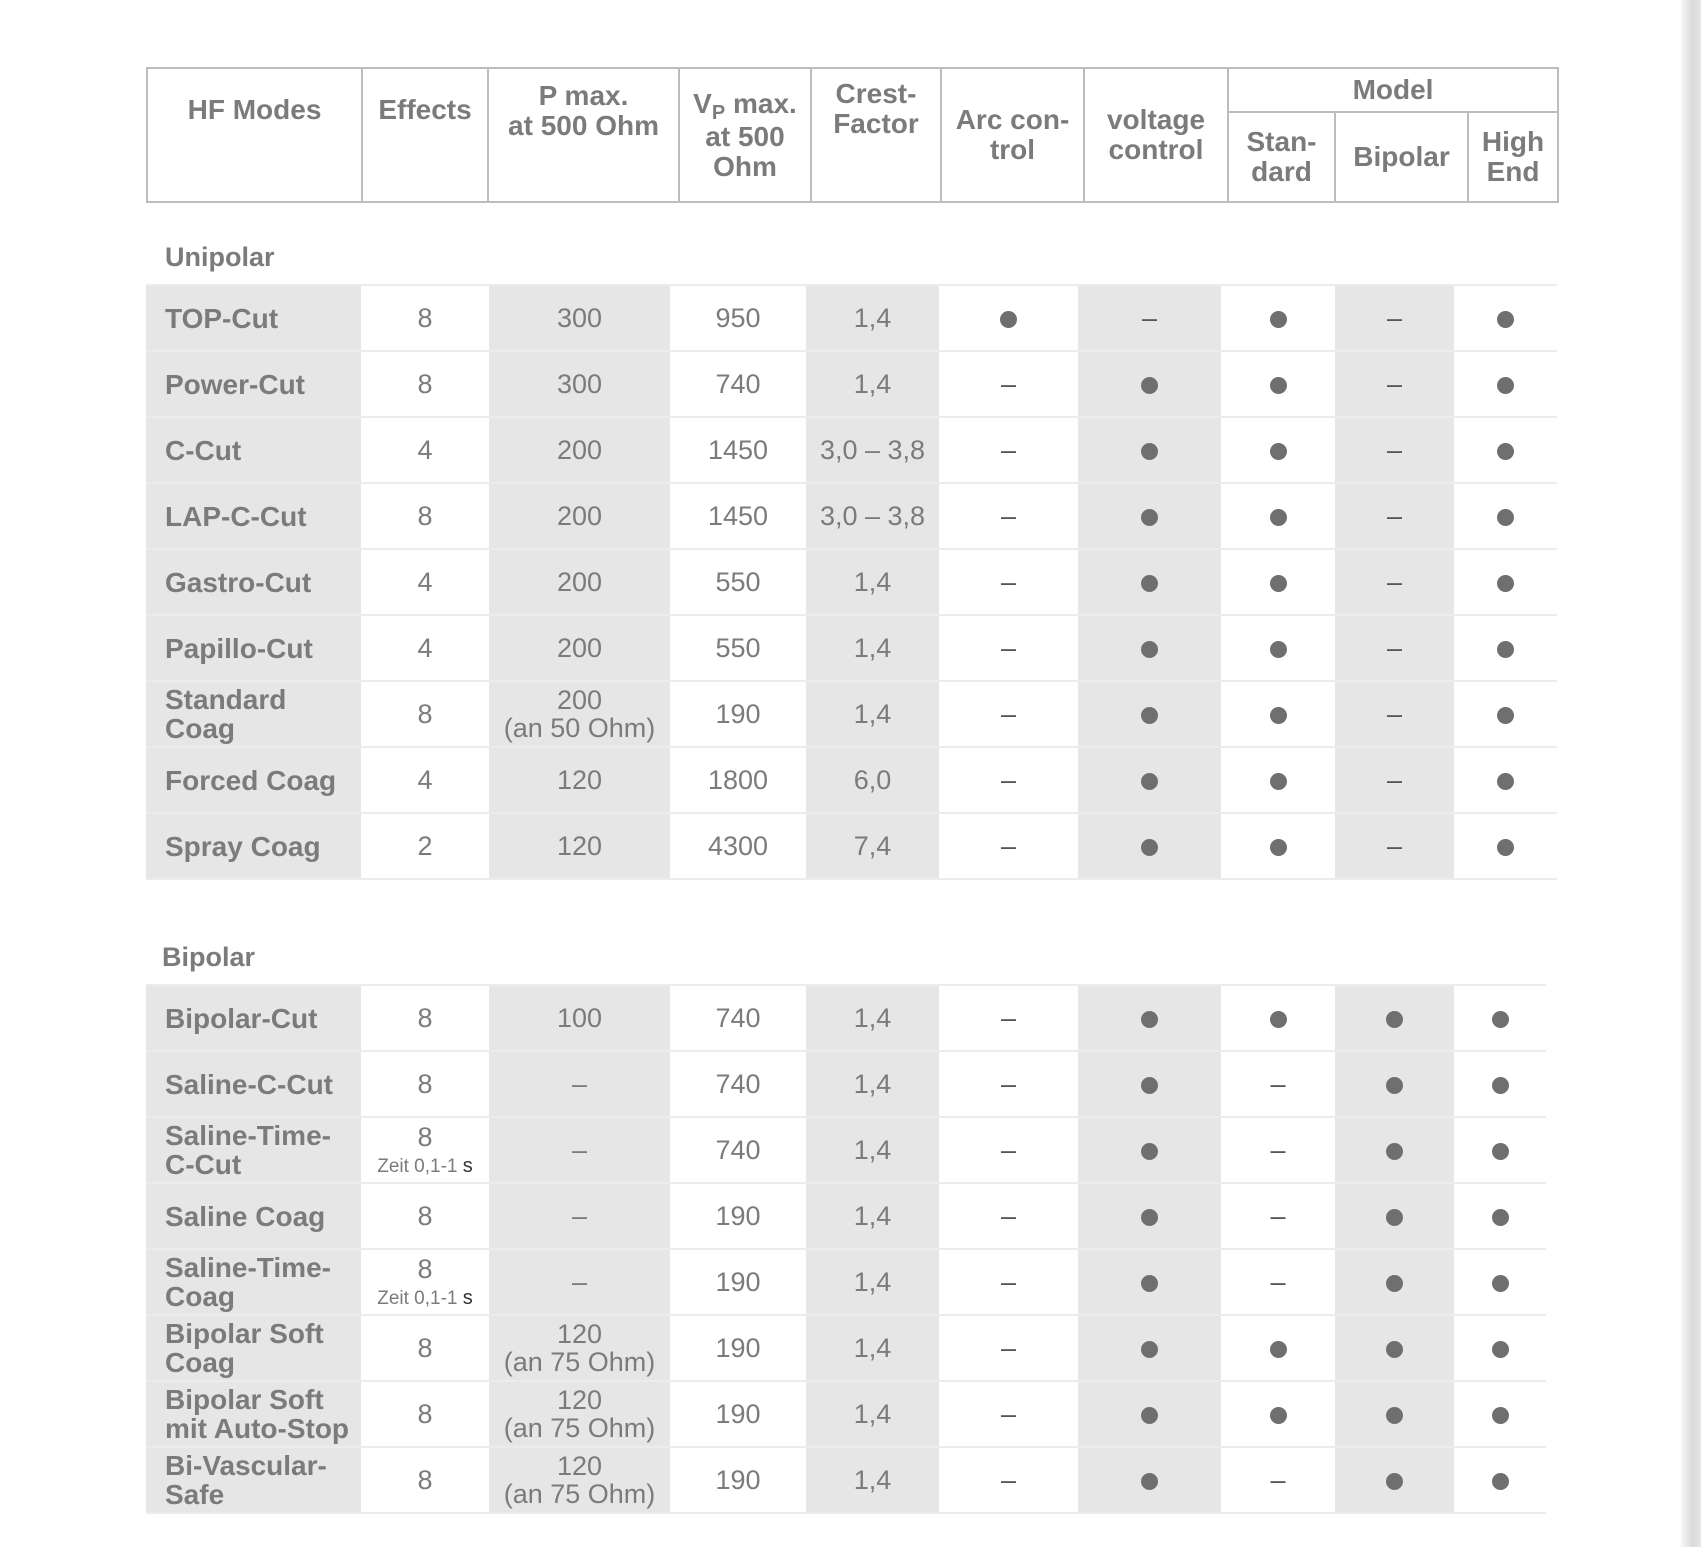 This screenshot has height=1547, width=1701. Describe the element at coordinates (846, 1150) in the screenshot. I see `table-row: Saline-Time- C-Cut 8 Zeit 0,1-1 s – 740 1,4 – –` at that location.